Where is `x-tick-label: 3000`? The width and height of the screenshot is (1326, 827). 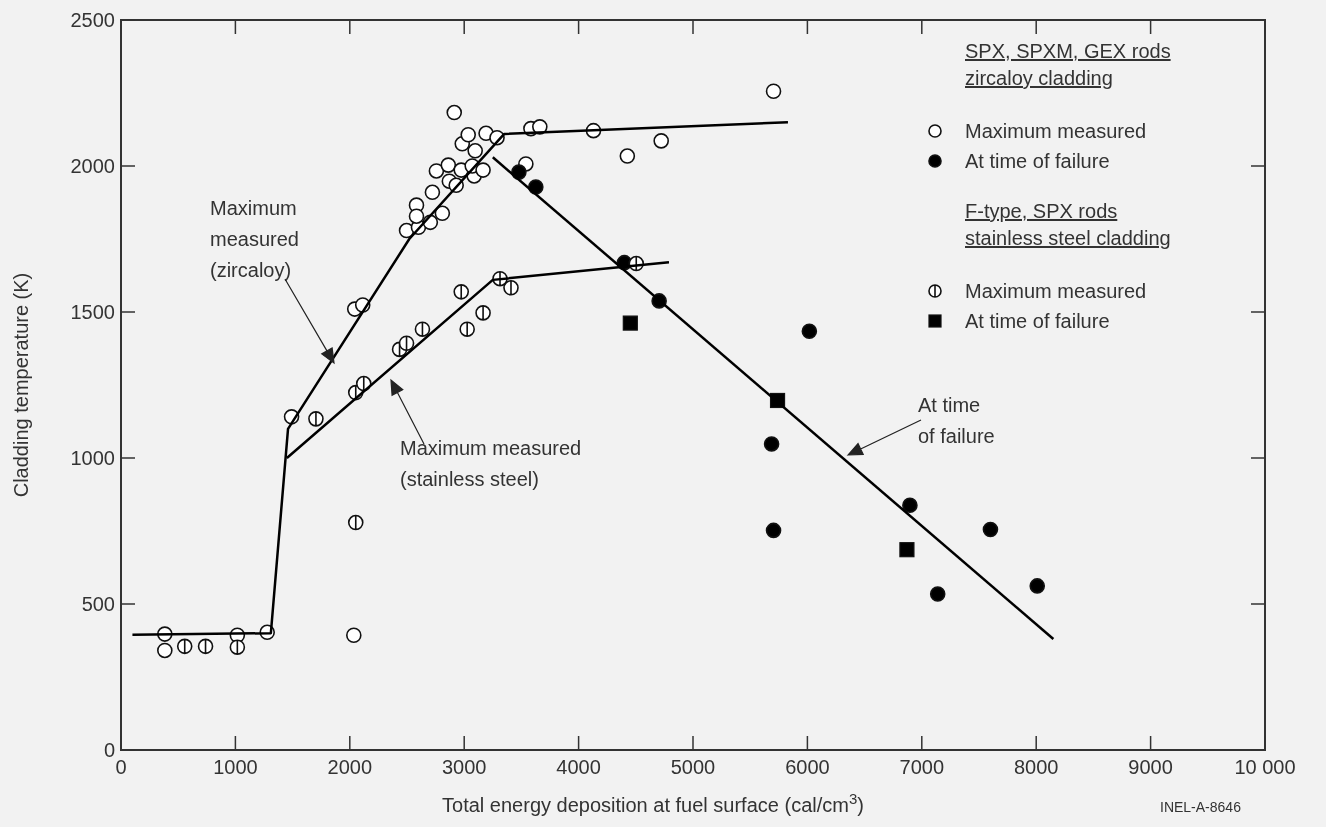 x-tick-label: 3000 is located at coordinates (464, 767).